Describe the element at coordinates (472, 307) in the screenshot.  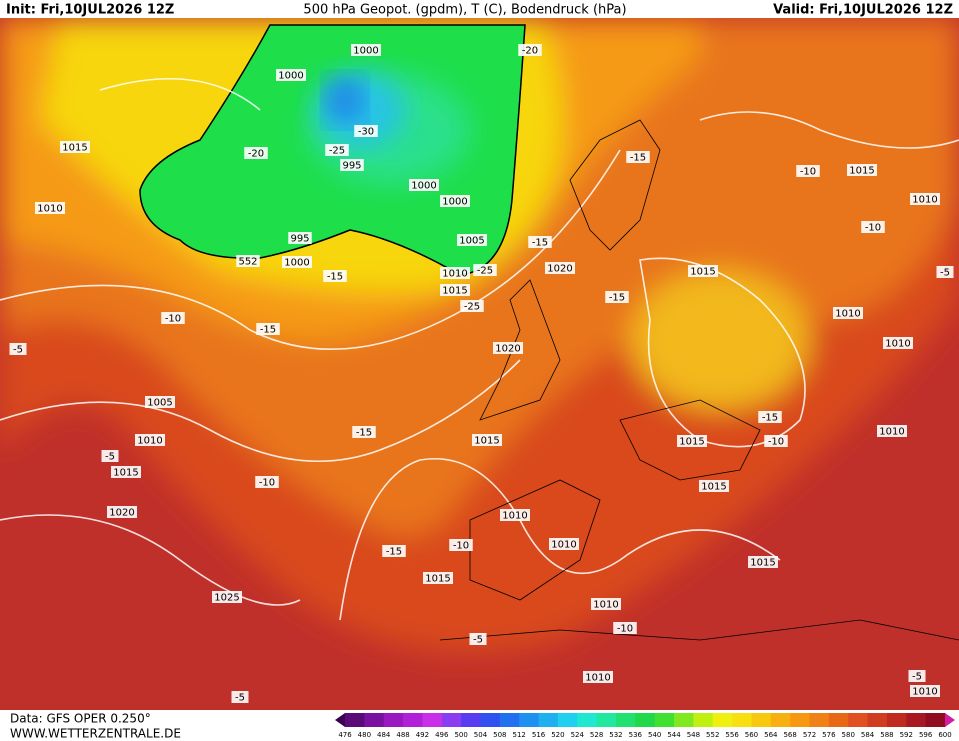
I see `contour-label: -25` at that location.